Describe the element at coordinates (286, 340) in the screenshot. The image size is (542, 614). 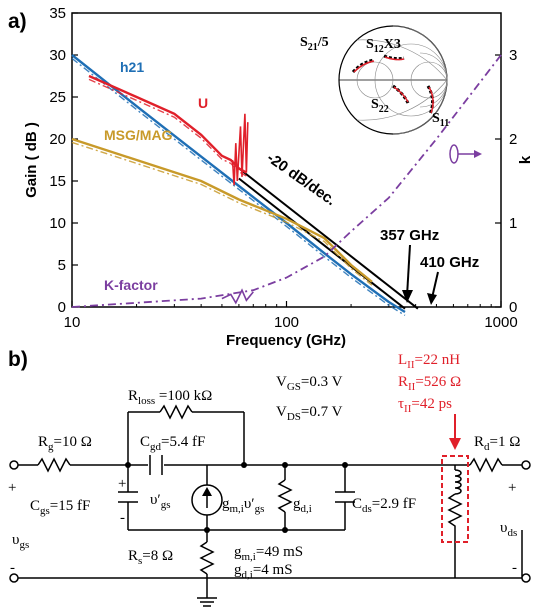
I see `x-axis-label: Frequency (GHz)` at that location.